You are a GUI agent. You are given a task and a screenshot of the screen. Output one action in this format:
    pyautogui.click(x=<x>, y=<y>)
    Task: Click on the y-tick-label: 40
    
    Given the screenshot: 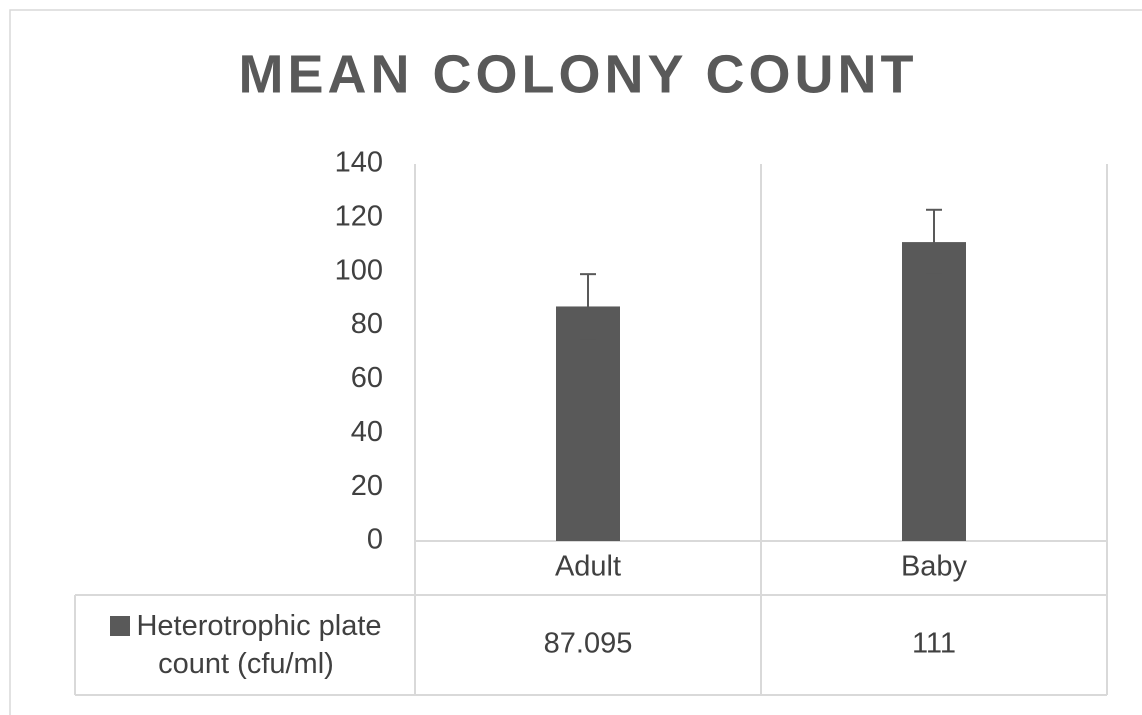 What is the action you would take?
    pyautogui.click(x=367, y=432)
    